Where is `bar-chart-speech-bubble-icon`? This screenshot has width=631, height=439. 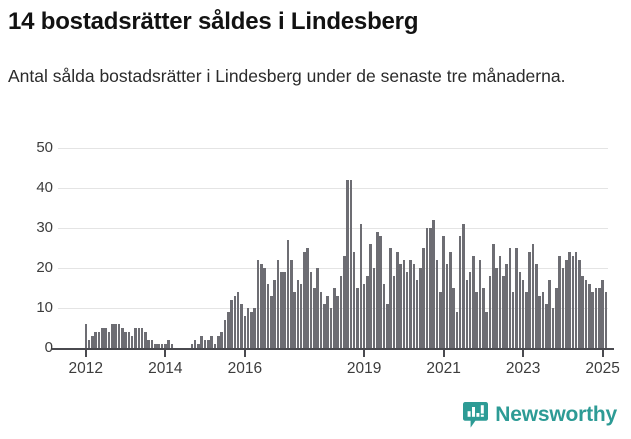 bar-chart-speech-bubble-icon is located at coordinates (476, 415).